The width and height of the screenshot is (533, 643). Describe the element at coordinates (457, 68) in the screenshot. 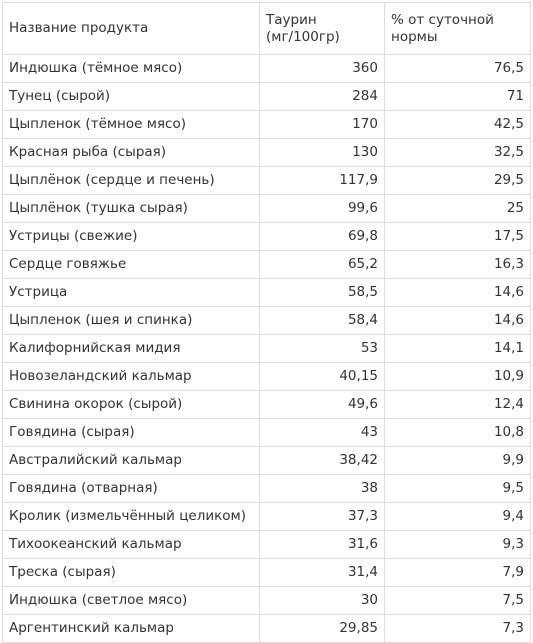

I see `cell-daily-percent: 76,5` at that location.